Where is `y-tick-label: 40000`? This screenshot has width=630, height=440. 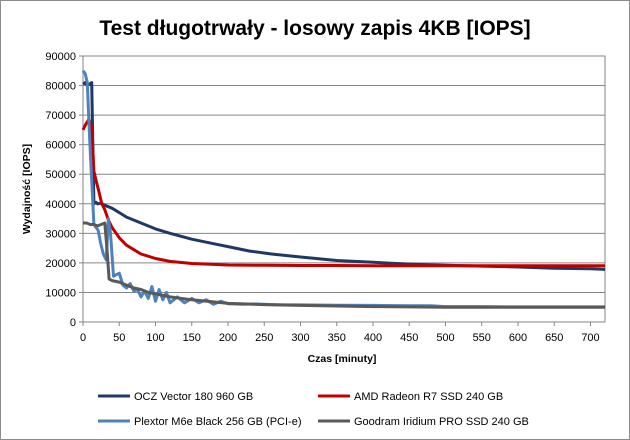 y-tick-label: 40000 is located at coordinates (60, 205).